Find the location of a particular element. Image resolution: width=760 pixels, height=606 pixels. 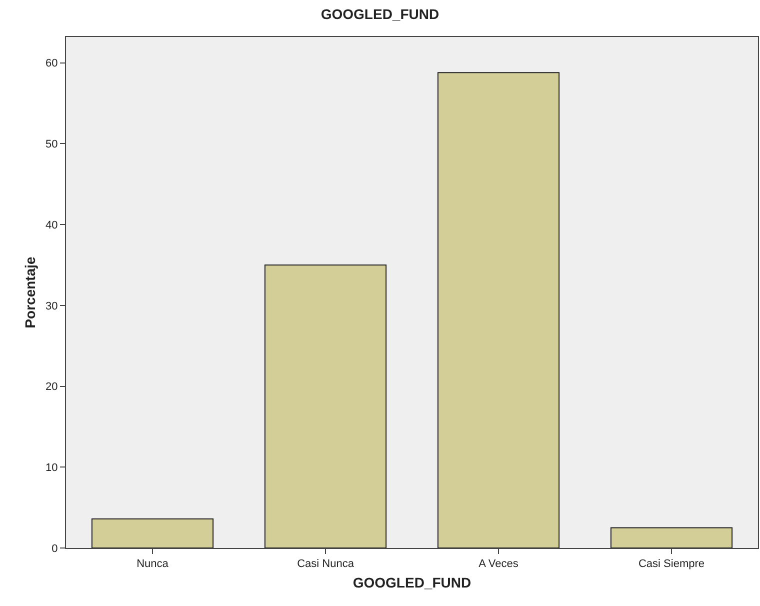

chart-title: GOOGLED_FUND is located at coordinates (380, 14).